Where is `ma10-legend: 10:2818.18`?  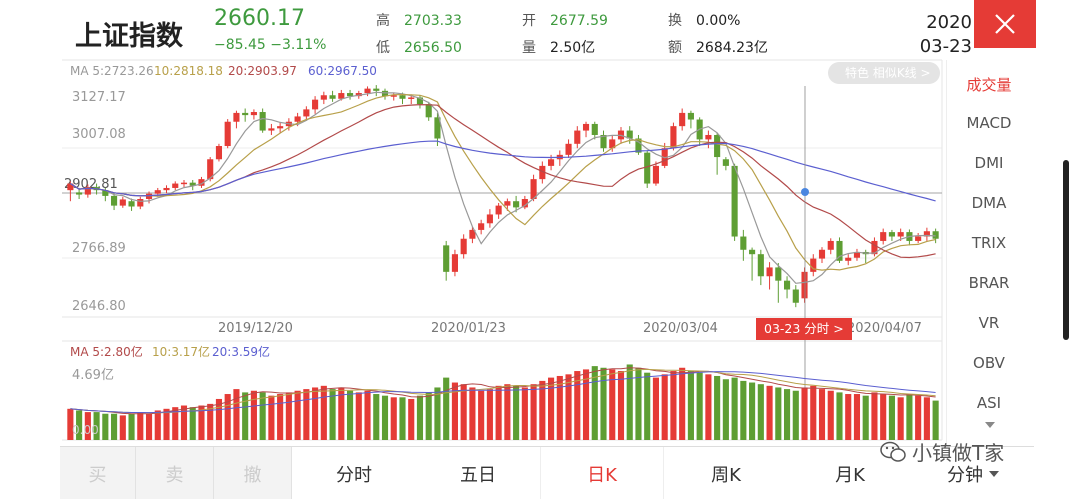
ma10-legend: 10:2818.18 is located at coordinates (188, 71).